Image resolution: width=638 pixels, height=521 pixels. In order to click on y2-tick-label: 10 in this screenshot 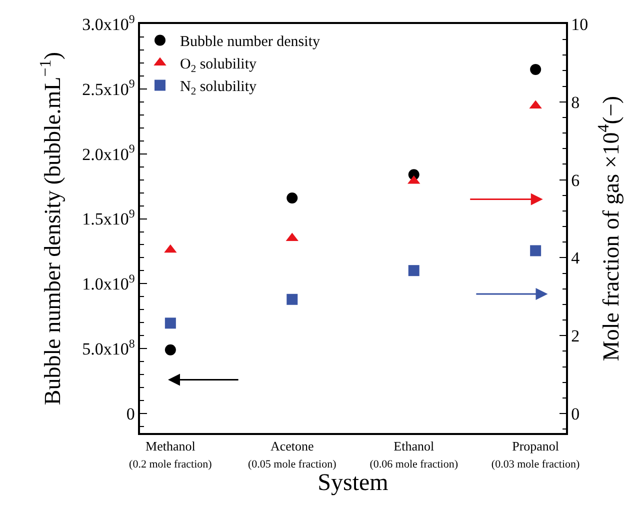, I will do `click(579, 24)`.